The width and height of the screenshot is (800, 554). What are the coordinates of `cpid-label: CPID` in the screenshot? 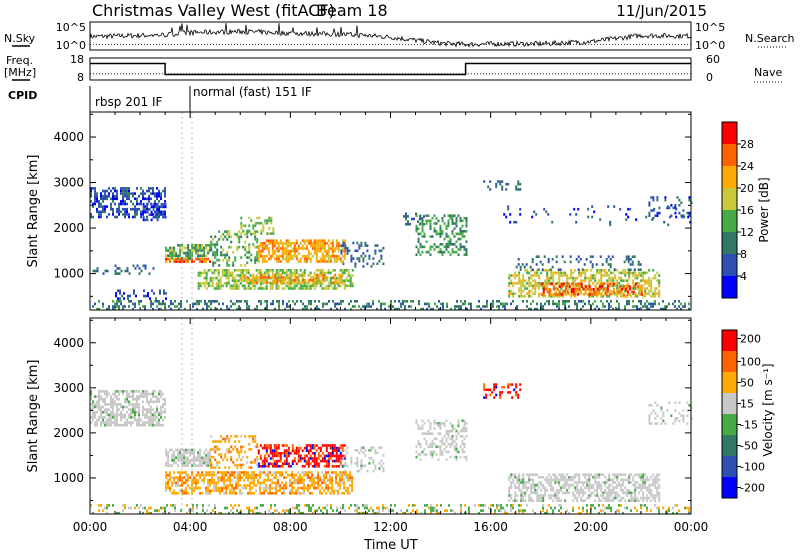 It's located at (22, 95).